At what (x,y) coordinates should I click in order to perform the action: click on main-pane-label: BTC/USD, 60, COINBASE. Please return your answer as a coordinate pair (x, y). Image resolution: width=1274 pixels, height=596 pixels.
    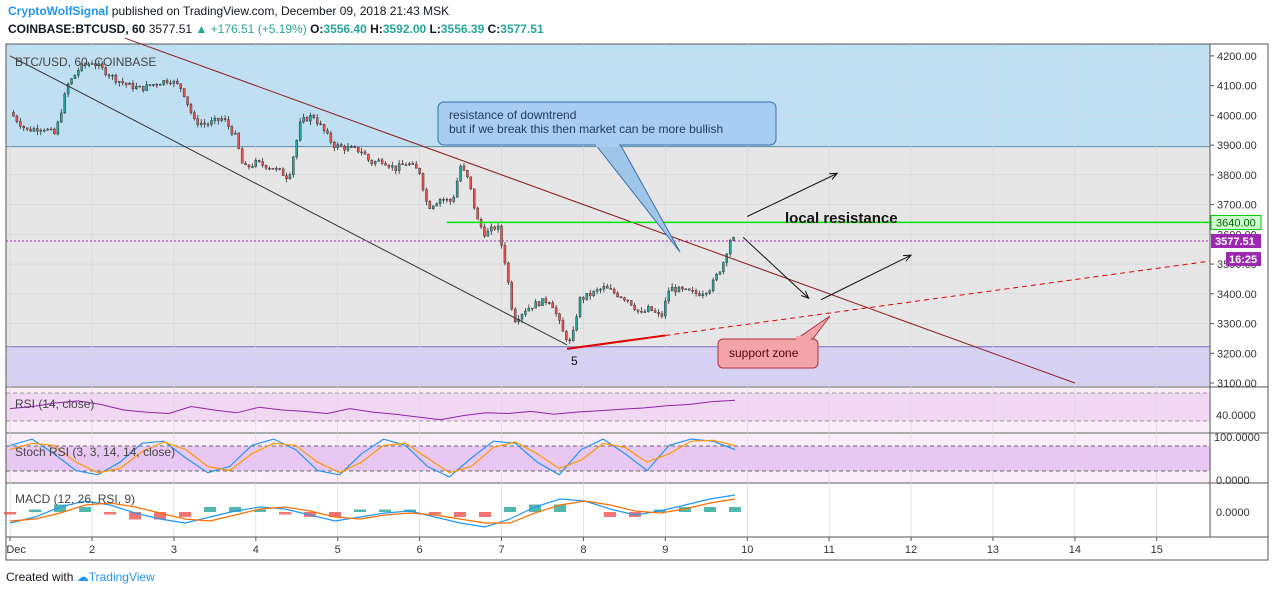
    Looking at the image, I should click on (85, 62).